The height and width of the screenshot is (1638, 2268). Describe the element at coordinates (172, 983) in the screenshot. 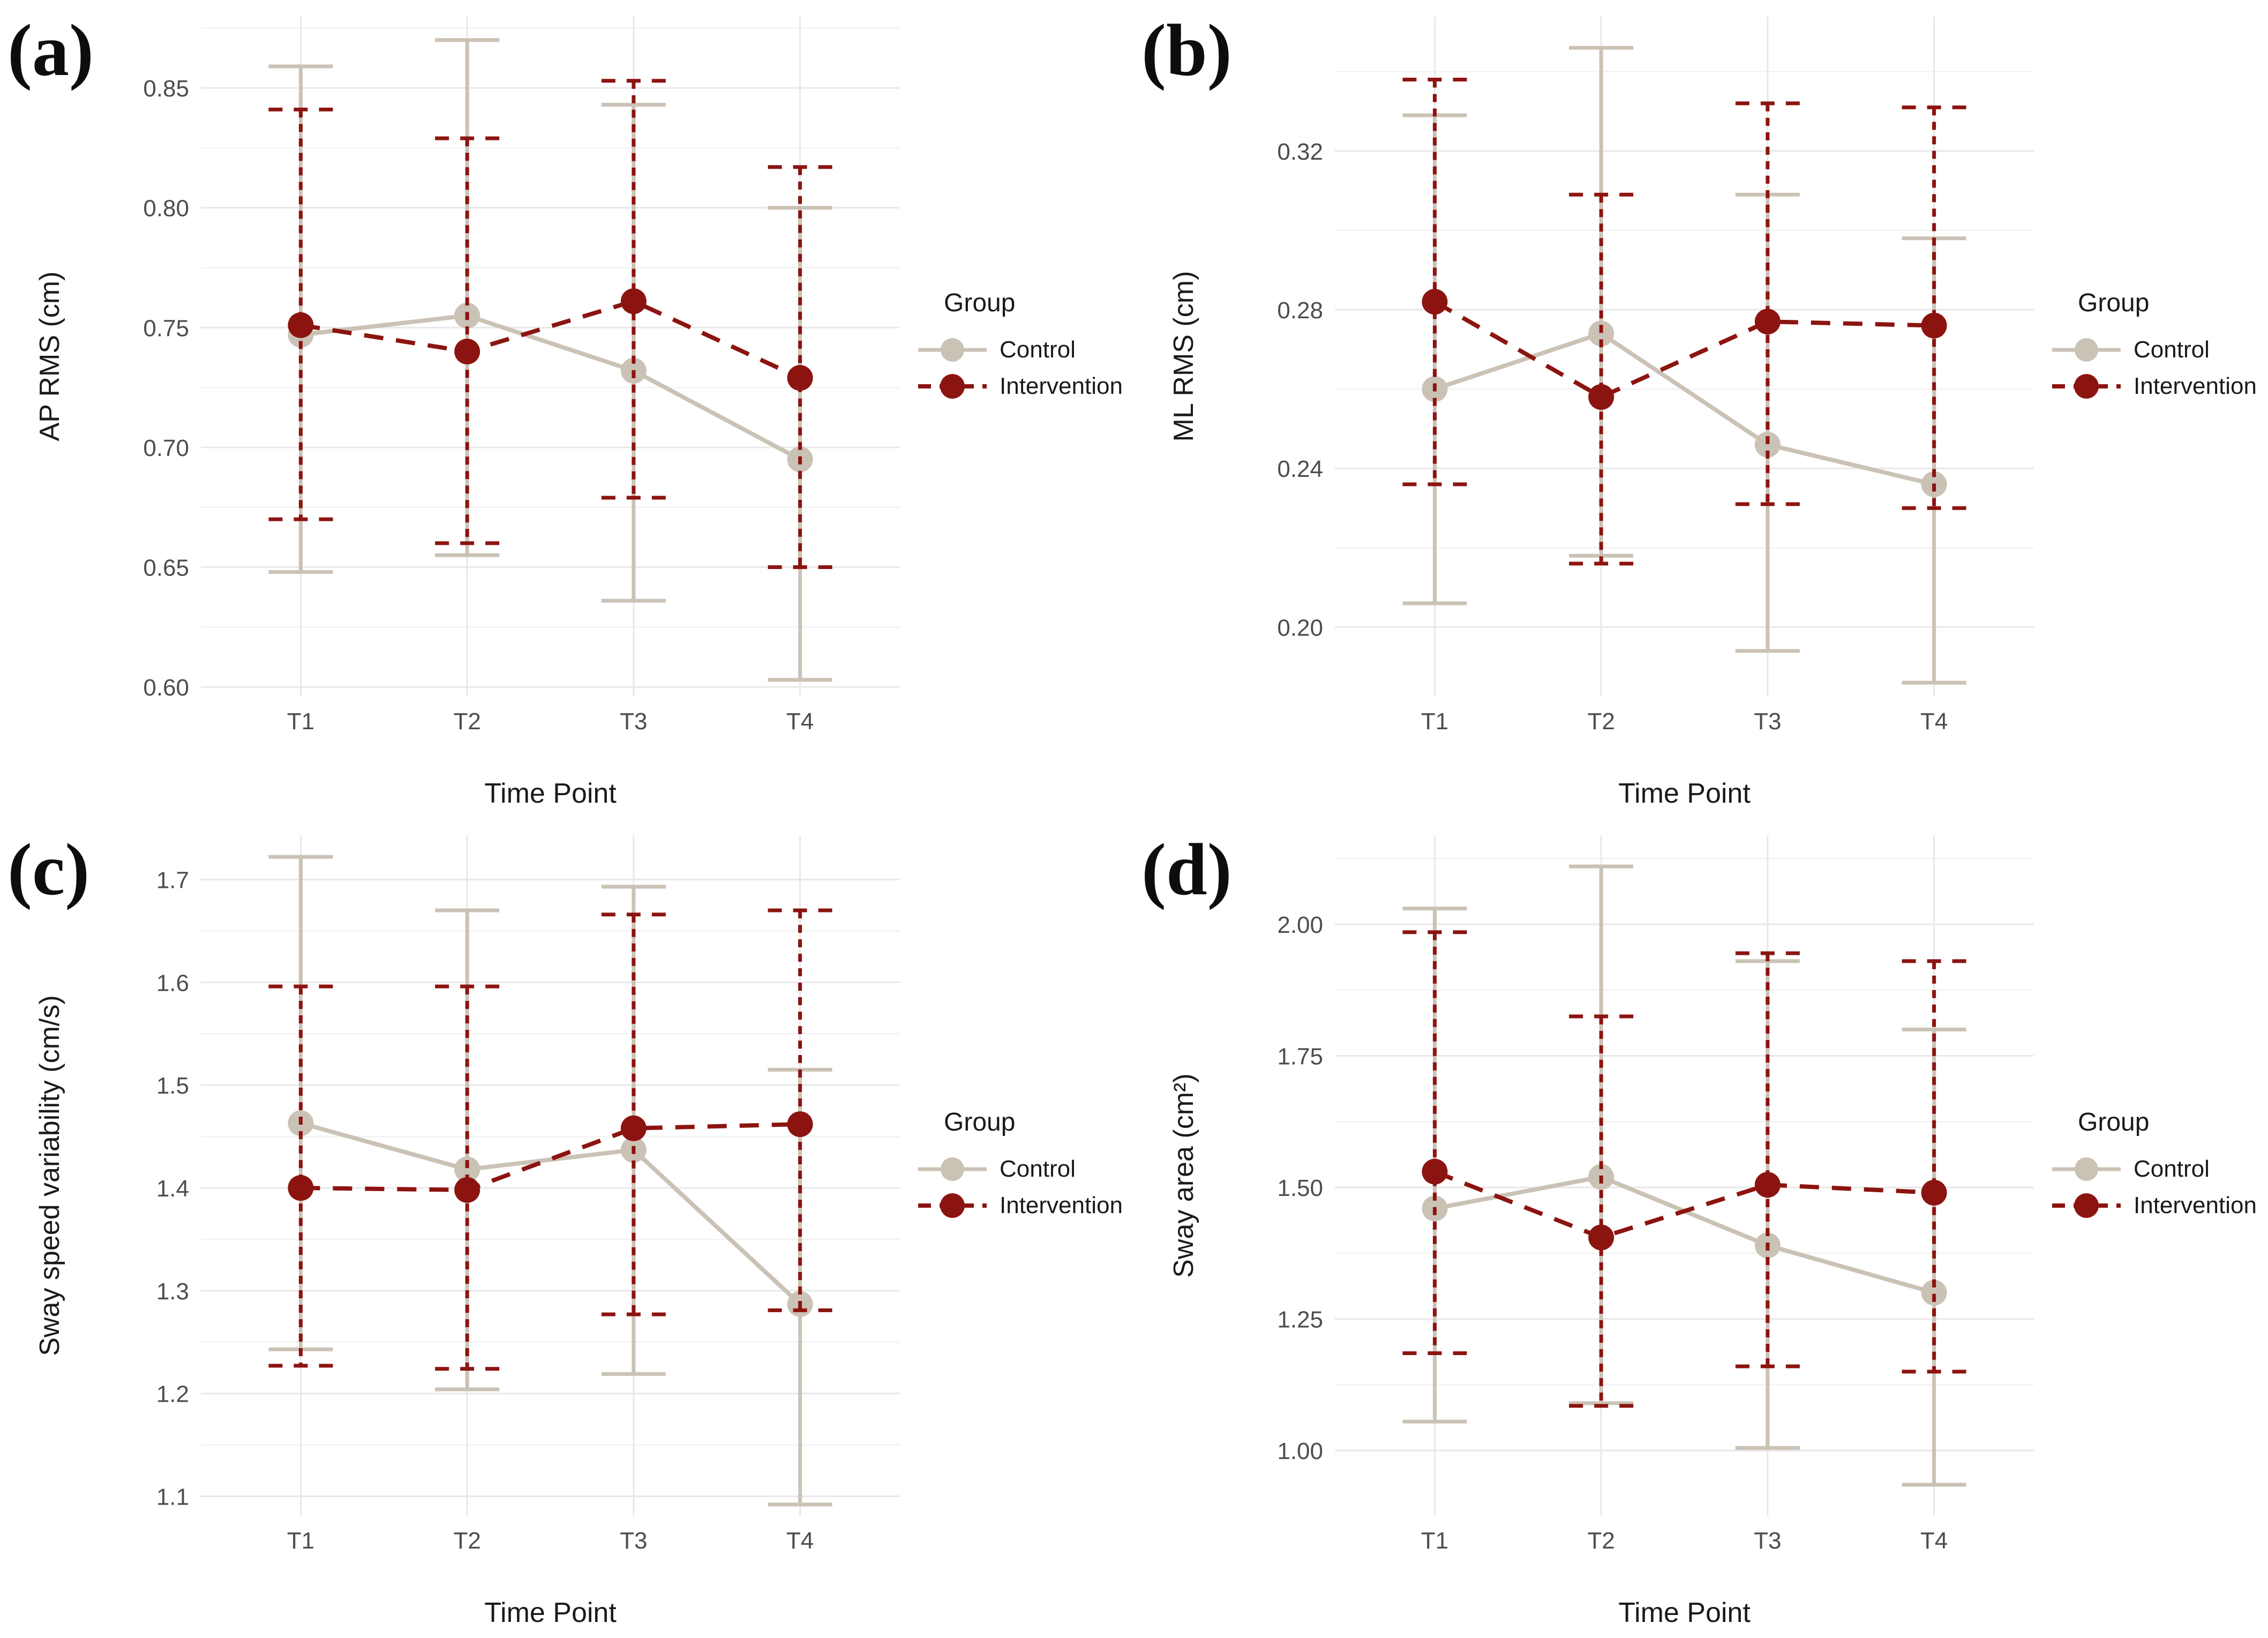

I see `y-tick-label: 1.6` at that location.